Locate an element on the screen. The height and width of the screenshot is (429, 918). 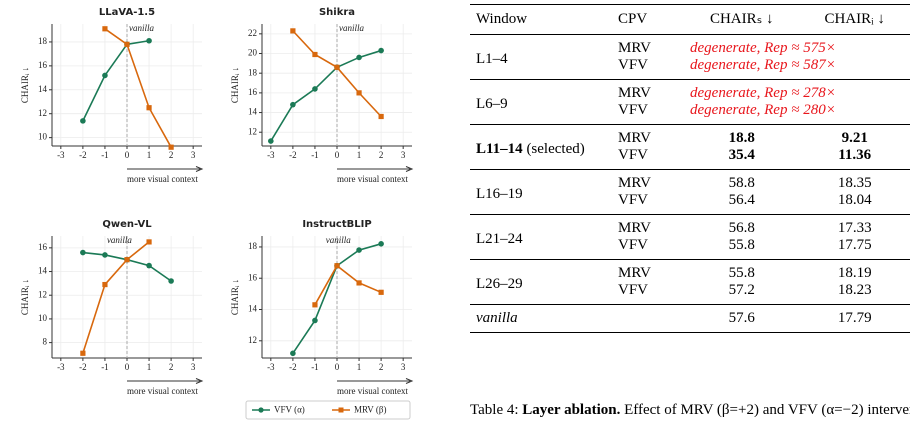
y-tick-label: 8 is located at coordinates (45, 342).